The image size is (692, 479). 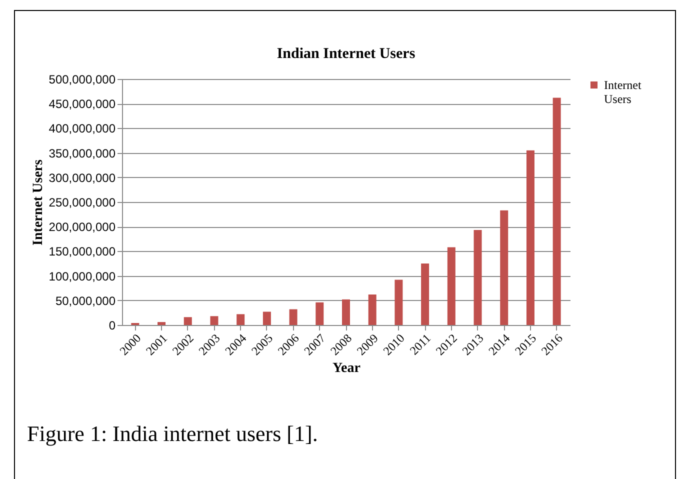 I want to click on caption: Figure 1: India internet users [1]., so click(x=172, y=434).